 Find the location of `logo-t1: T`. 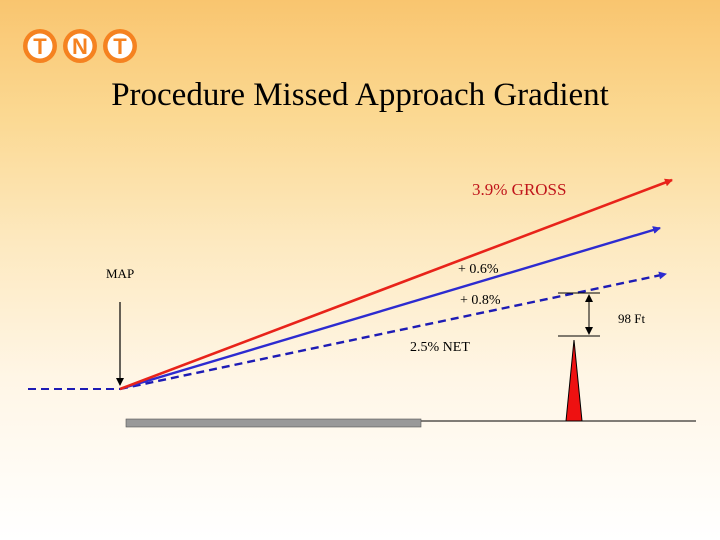

logo-t1: T is located at coordinates (40, 46).